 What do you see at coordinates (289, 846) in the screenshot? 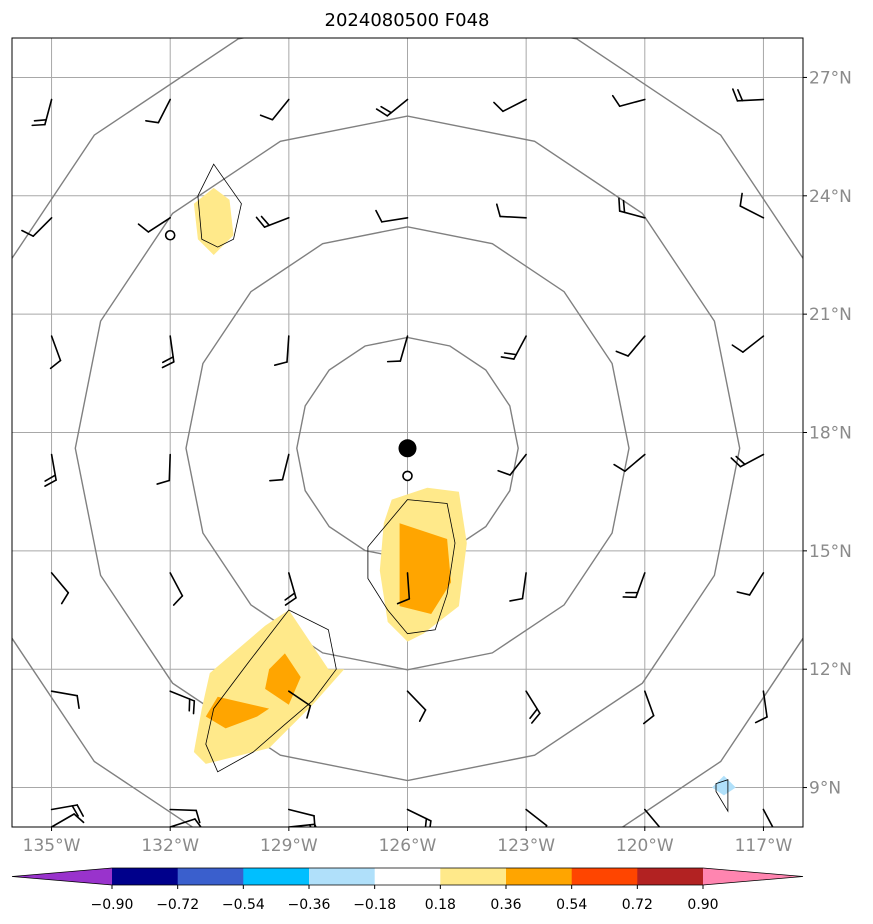
I see `x-tick-label: 129°W` at bounding box center [289, 846].